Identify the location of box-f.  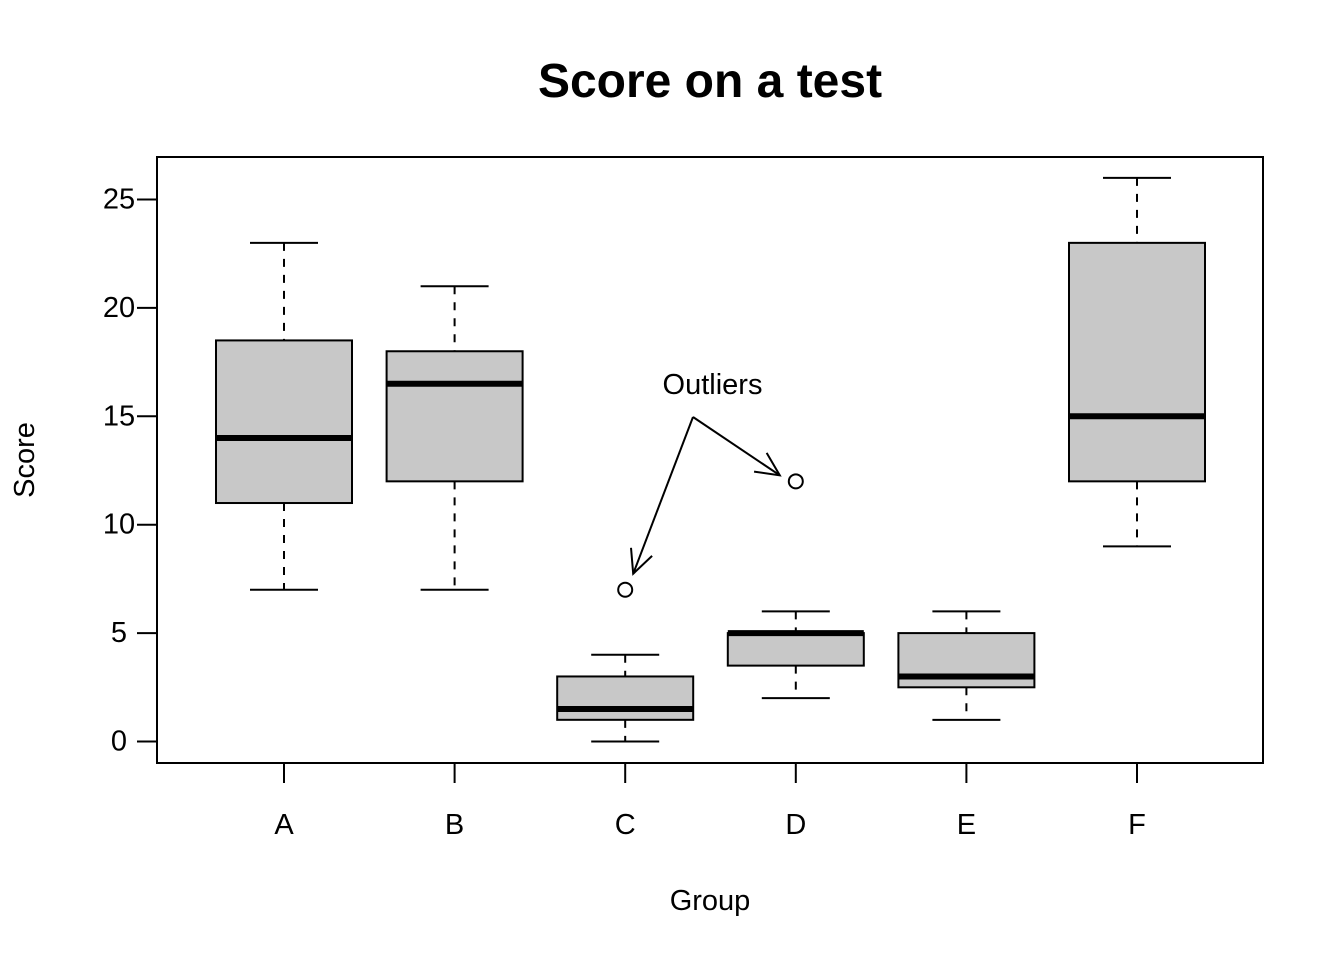
(1137, 362).